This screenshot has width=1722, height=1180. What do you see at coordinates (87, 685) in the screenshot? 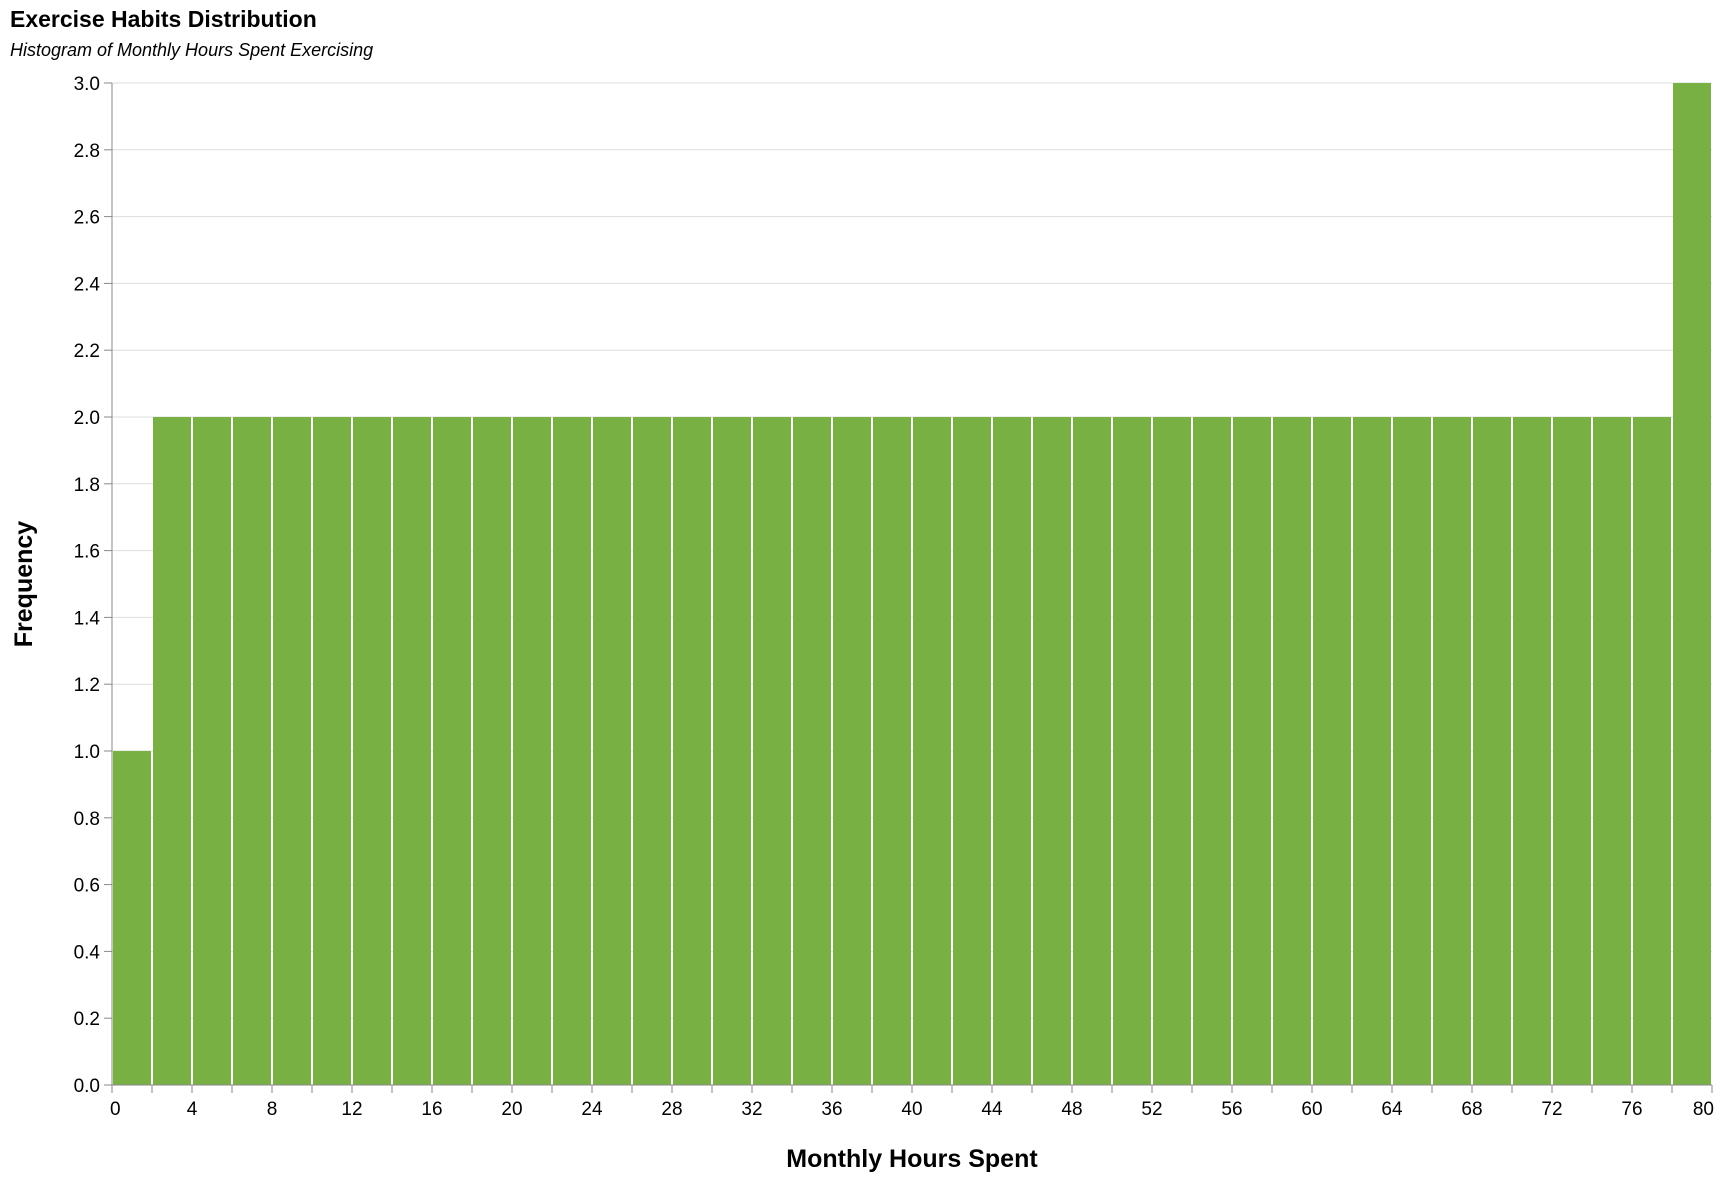
I see `y-tick-label: 1.2` at bounding box center [87, 685].